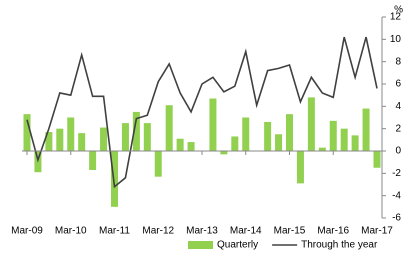 The width and height of the screenshot is (409, 259). What do you see at coordinates (398, 128) in the screenshot?
I see `y-tick-label: 2` at bounding box center [398, 128].